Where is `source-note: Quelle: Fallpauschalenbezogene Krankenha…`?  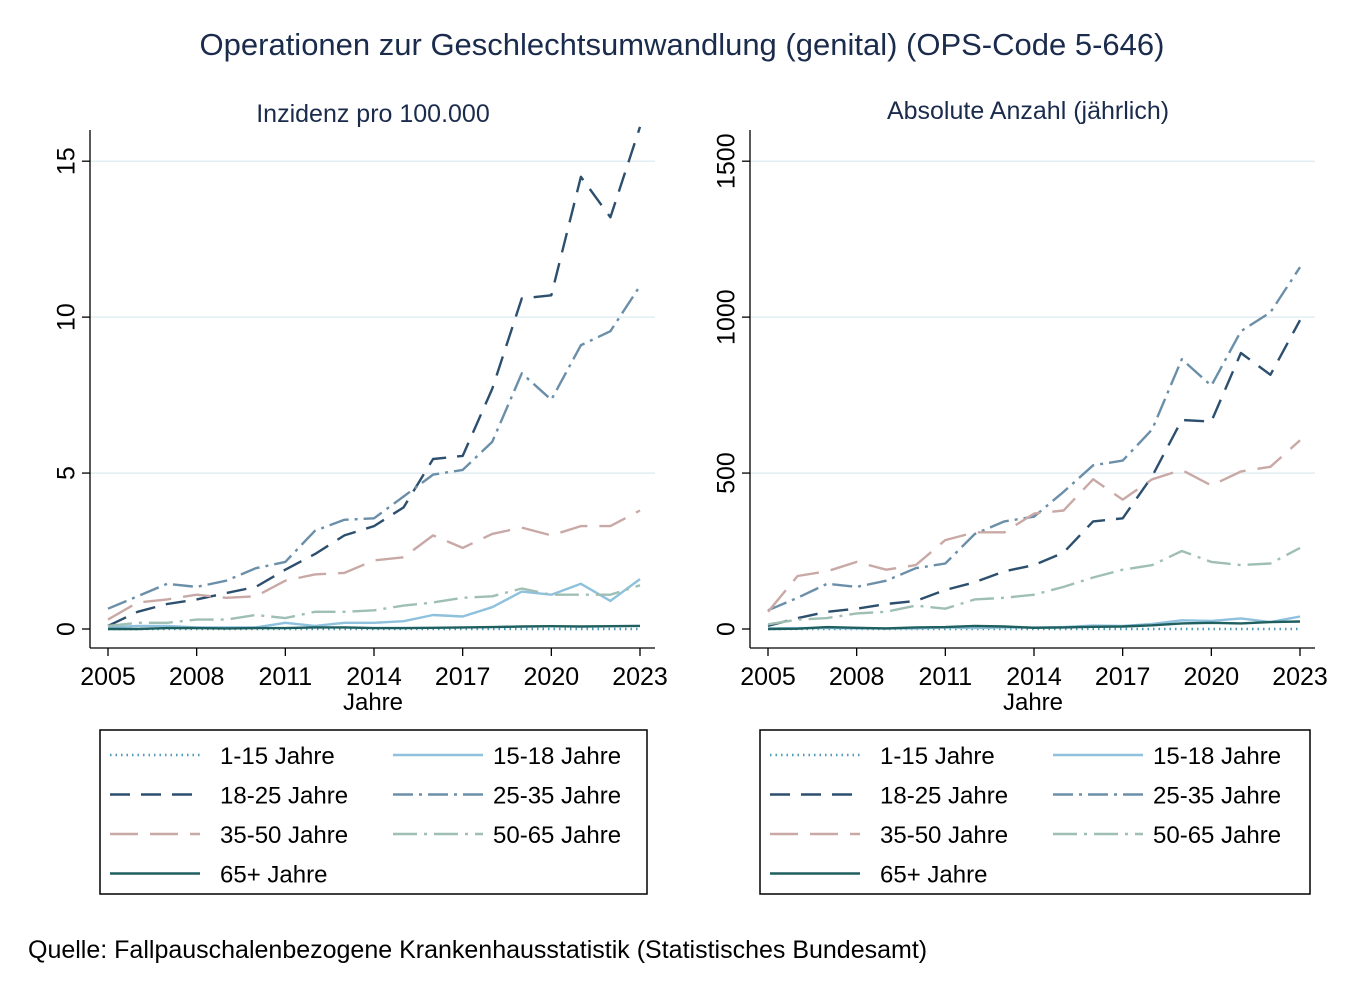
source-note: Quelle: Fallpauschalenbezogene Krankenha… is located at coordinates (477, 950).